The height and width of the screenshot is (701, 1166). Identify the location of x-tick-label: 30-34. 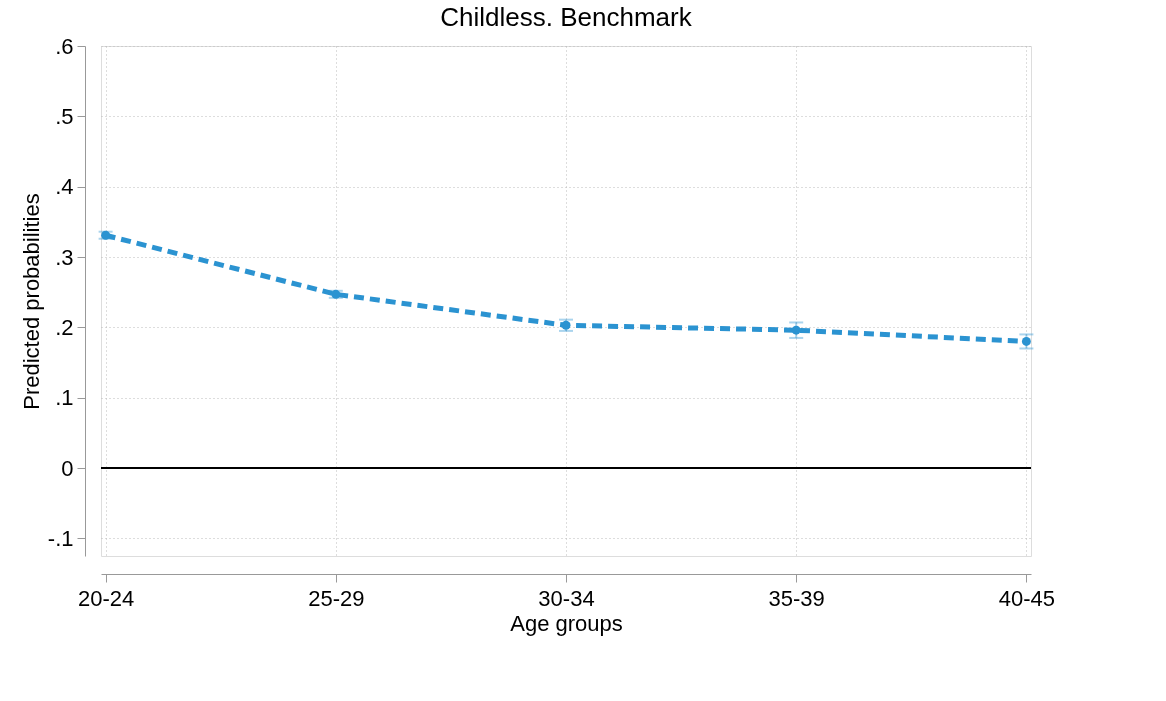
(566, 598).